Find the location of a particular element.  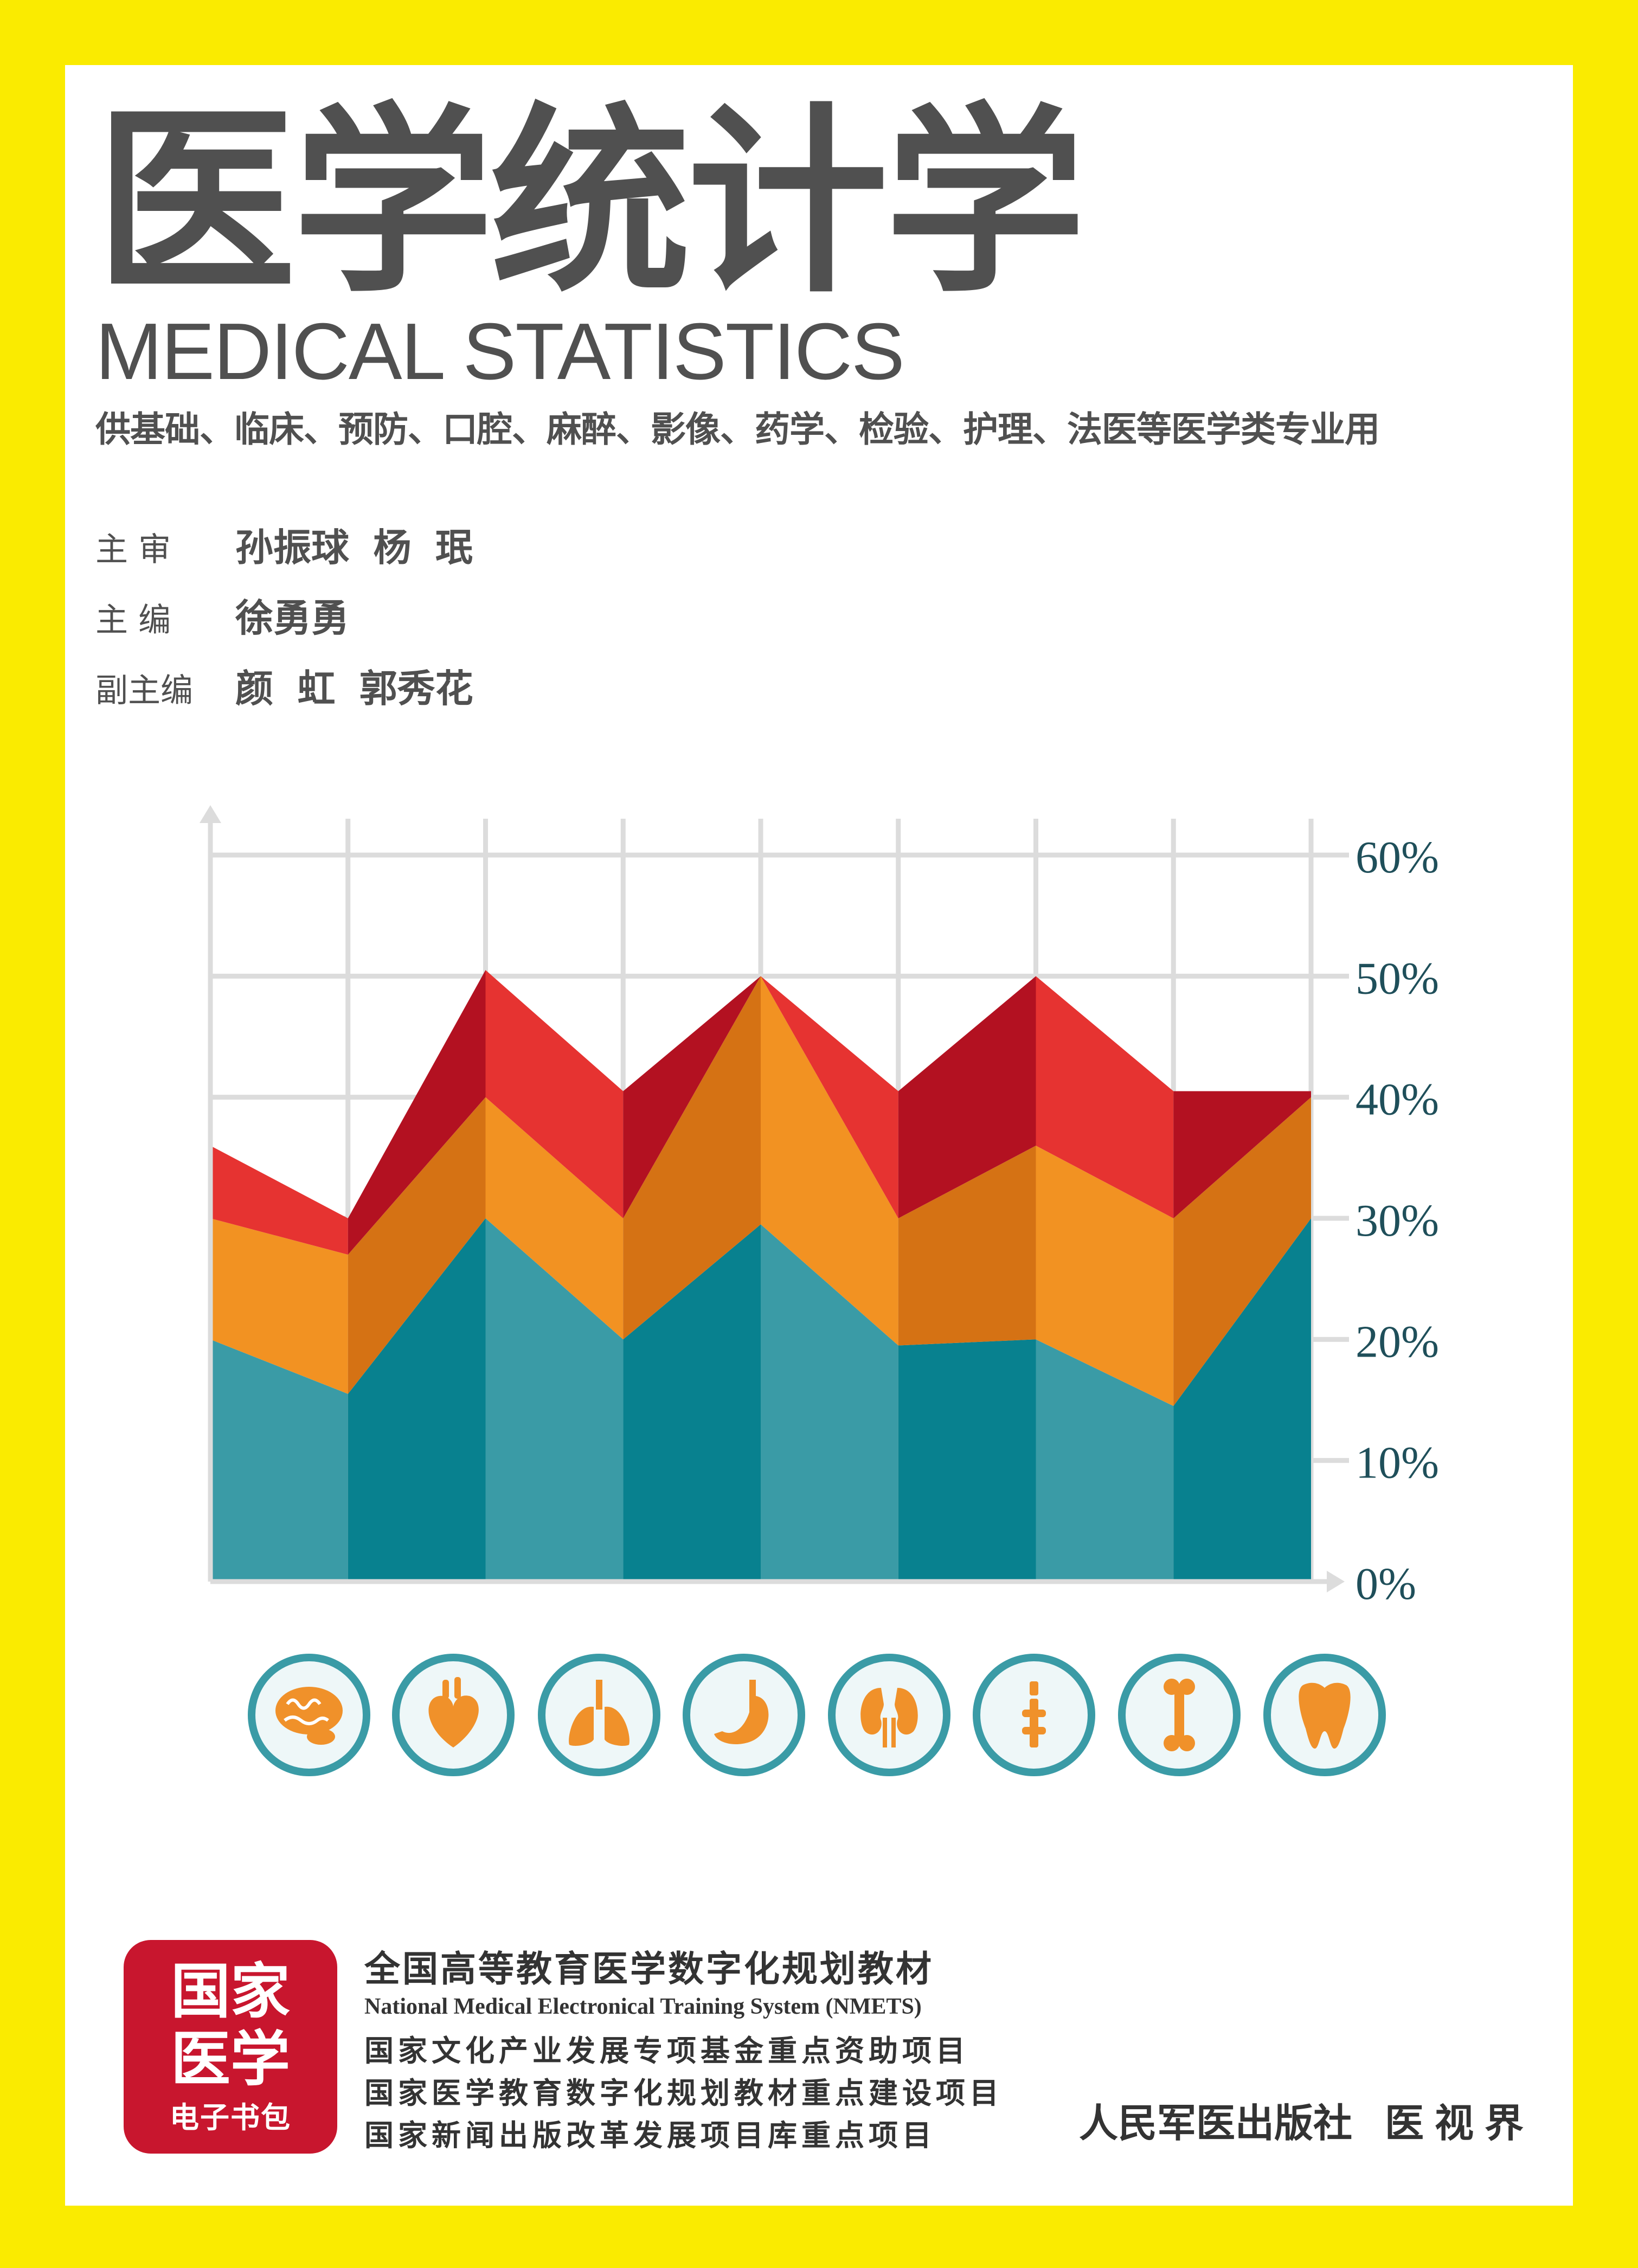

heart-icon is located at coordinates (454, 1715).